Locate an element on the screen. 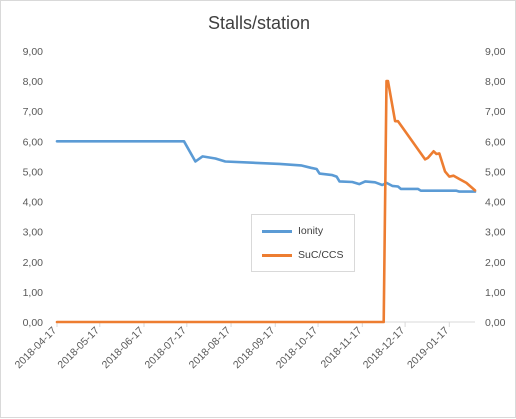 The height and width of the screenshot is (419, 516). y-tick-left: 4,00 is located at coordinates (33, 203).